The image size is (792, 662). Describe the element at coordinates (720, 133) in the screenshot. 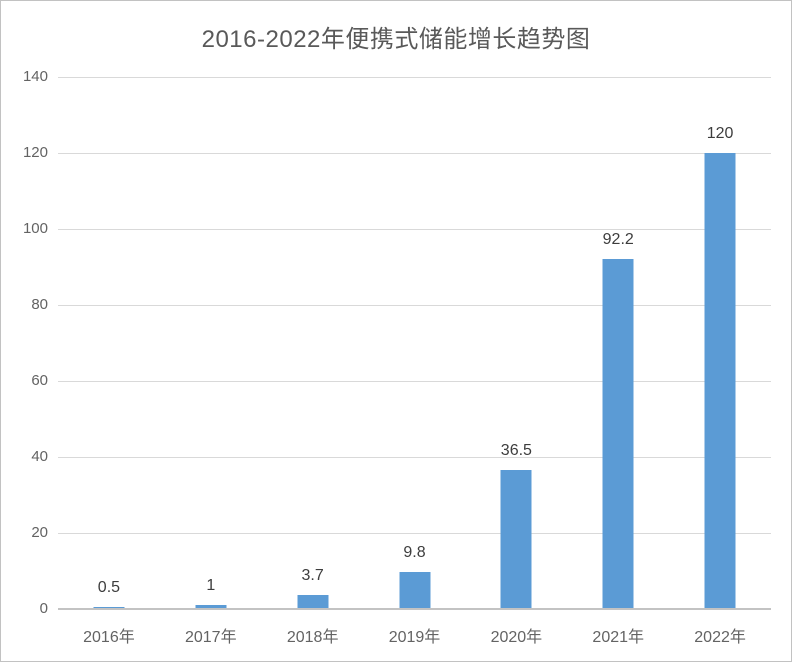

I see `bar-value-label: 120` at that location.